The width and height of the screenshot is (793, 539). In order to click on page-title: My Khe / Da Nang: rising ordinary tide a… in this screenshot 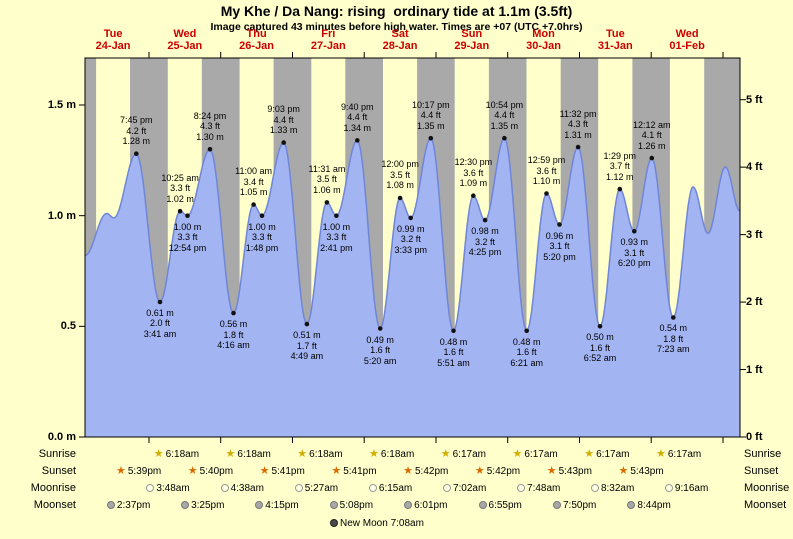, I will do `click(396, 11)`.